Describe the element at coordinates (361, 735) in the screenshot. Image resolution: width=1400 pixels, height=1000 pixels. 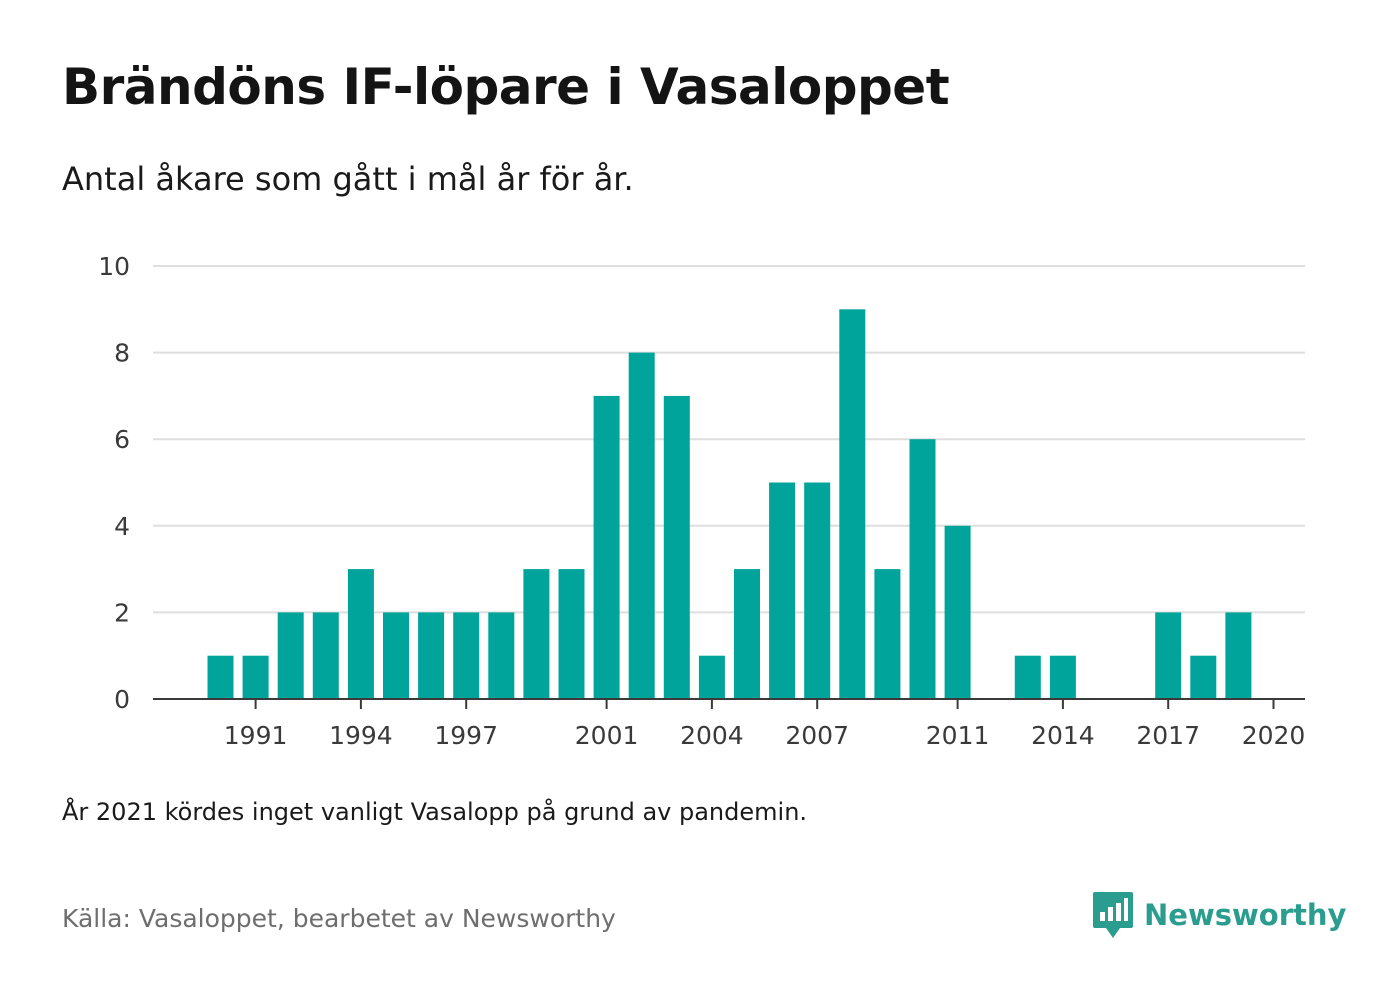
I see `x-tick-label-1994: 1994` at that location.